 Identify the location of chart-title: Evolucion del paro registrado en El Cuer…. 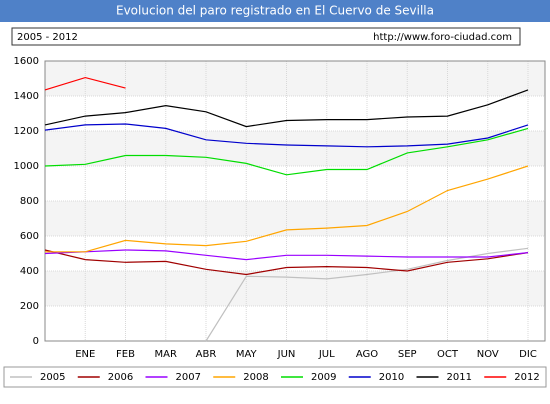
(275, 11).